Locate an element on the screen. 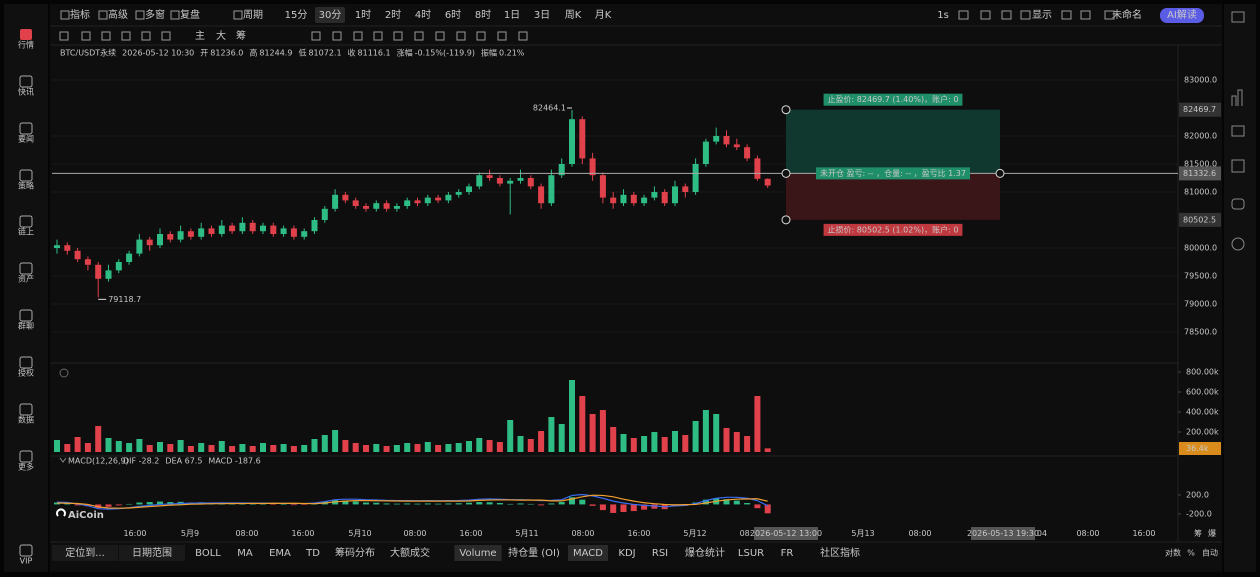 The height and width of the screenshot is (577, 1260). period-button: 2时 is located at coordinates (393, 15).